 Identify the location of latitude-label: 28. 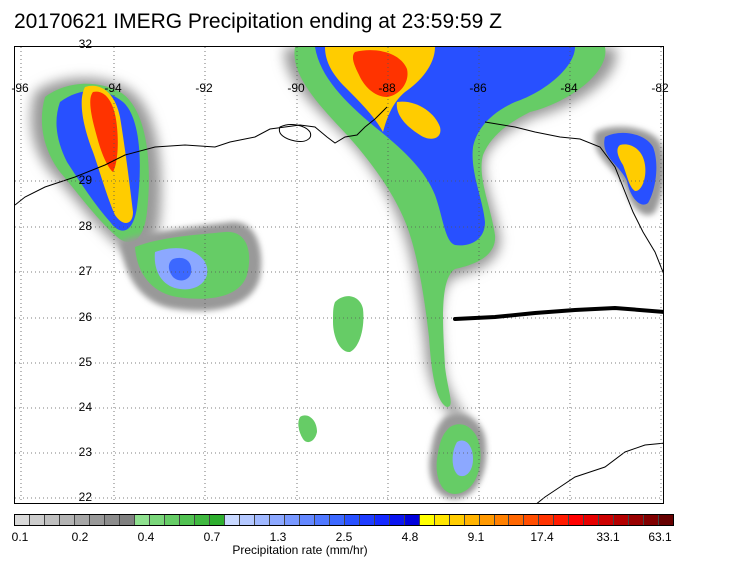
(85, 226).